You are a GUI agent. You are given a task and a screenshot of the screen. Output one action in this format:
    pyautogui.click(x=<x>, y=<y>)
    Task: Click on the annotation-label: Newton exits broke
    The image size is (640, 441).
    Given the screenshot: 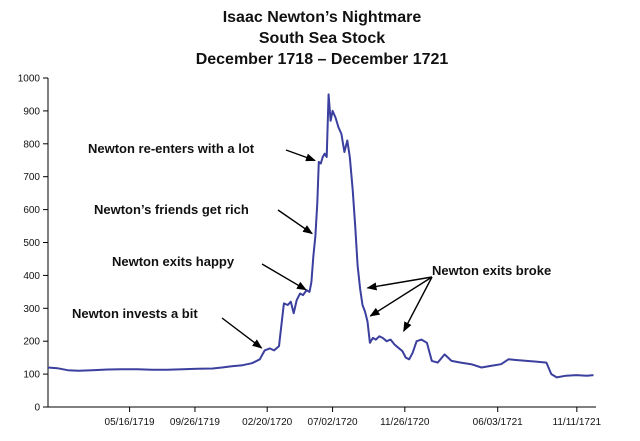 What is the action you would take?
    pyautogui.click(x=491, y=270)
    